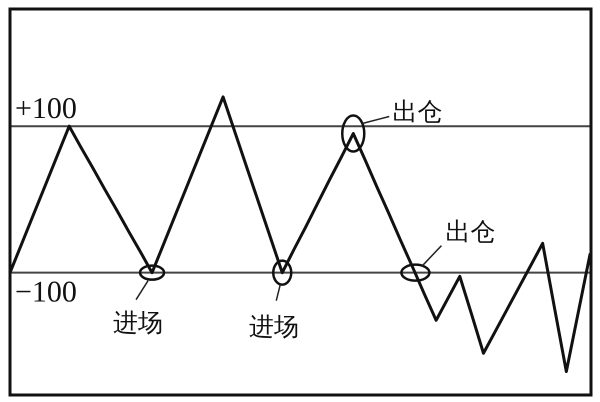 The height and width of the screenshot is (402, 600). What do you see at coordinates (46, 109) in the screenshot?
I see `ref-label: +100` at bounding box center [46, 109].